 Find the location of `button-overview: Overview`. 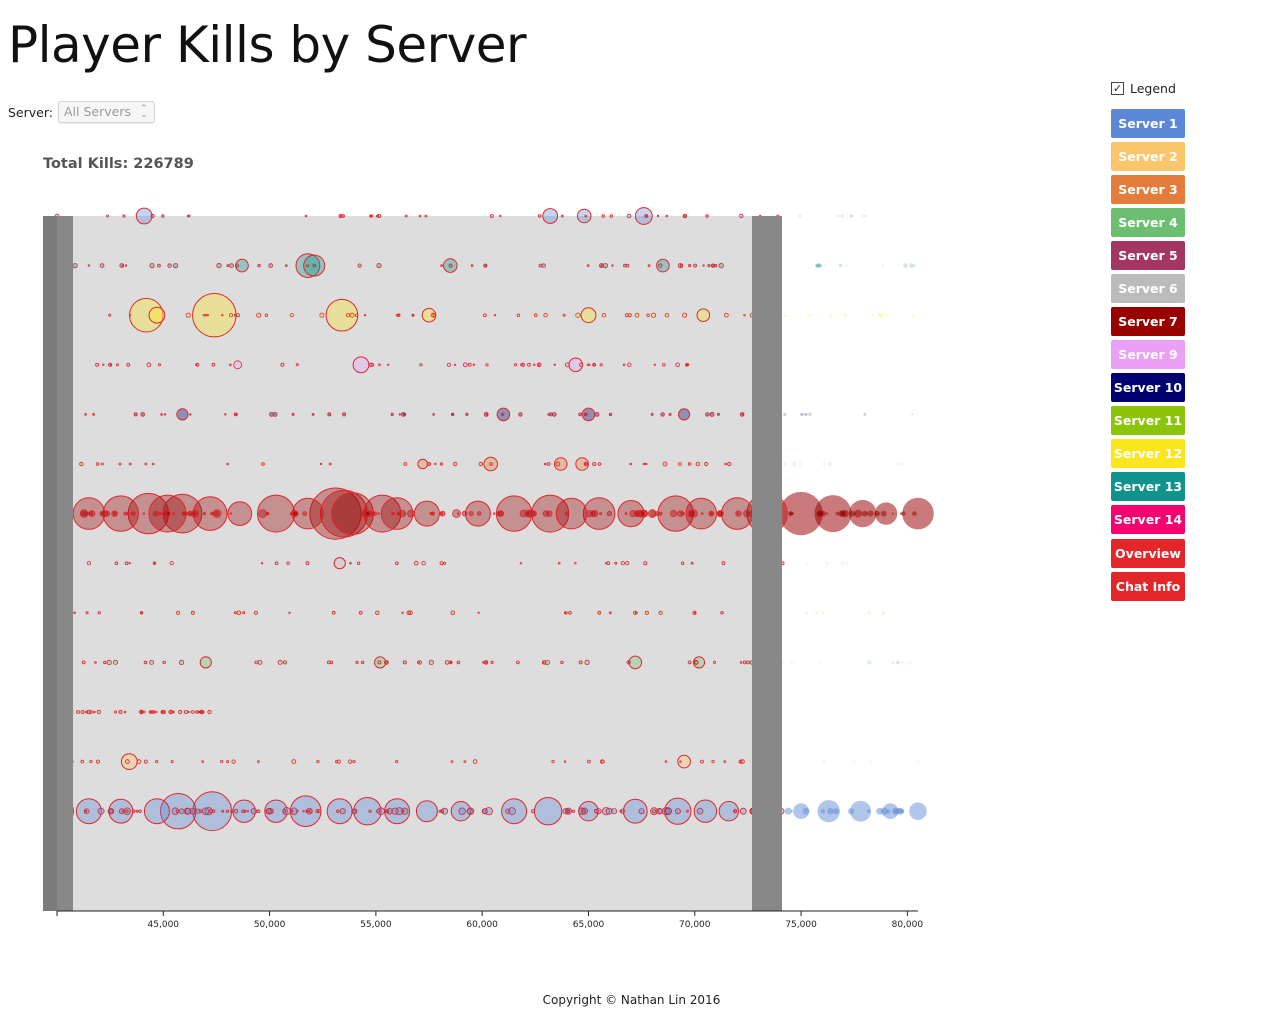

button-overview: Overview is located at coordinates (1148, 553).